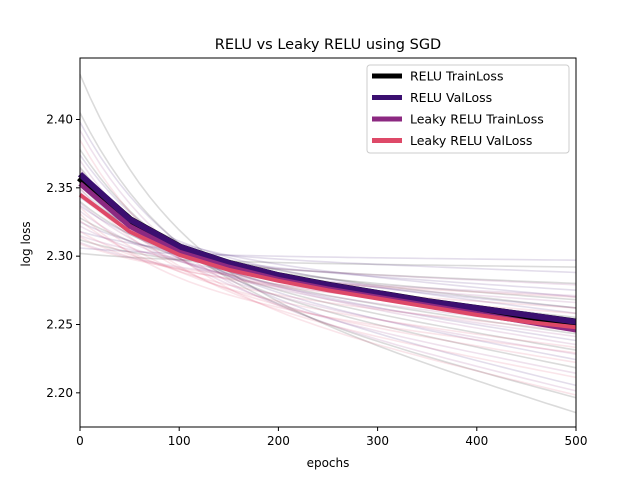  Describe the element at coordinates (278, 441) in the screenshot. I see `x-tick-label: 200` at that location.